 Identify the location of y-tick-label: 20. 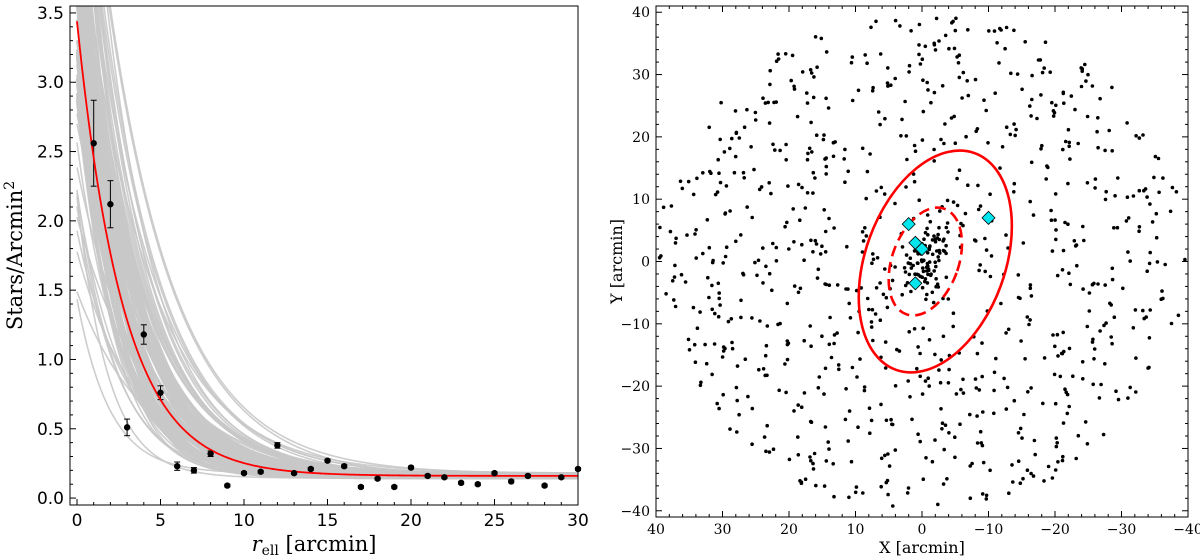
(641, 138).